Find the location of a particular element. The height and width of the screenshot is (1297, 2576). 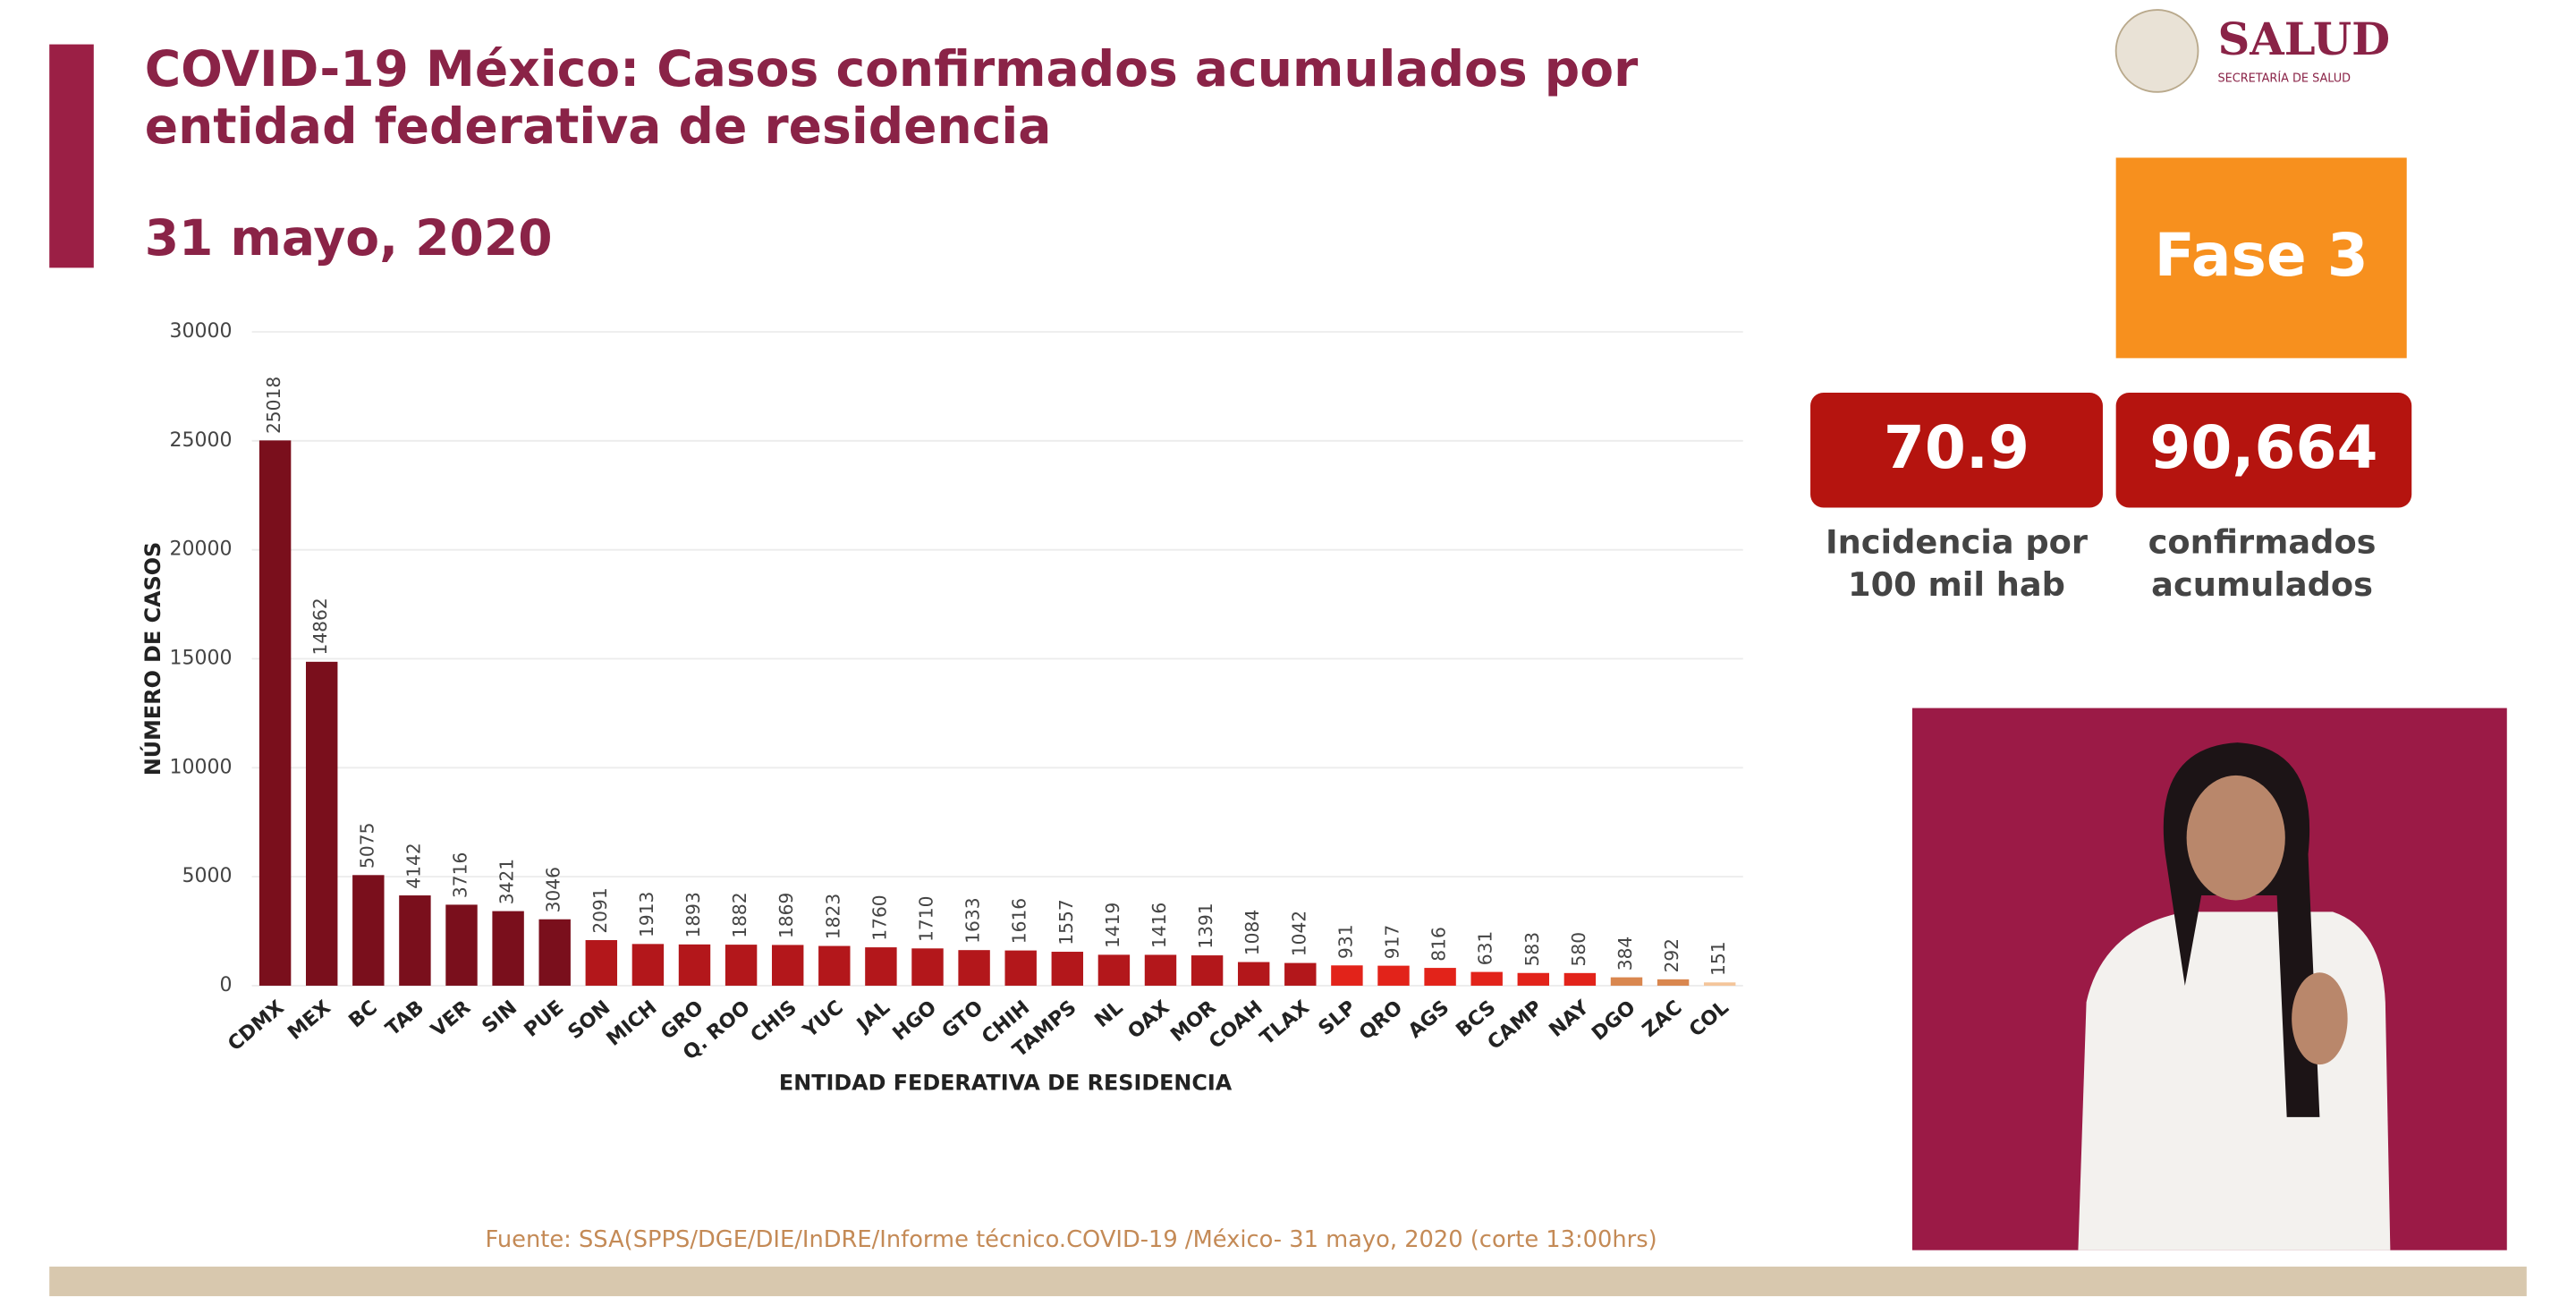

value-label: 1042 is located at coordinates (1298, 933).